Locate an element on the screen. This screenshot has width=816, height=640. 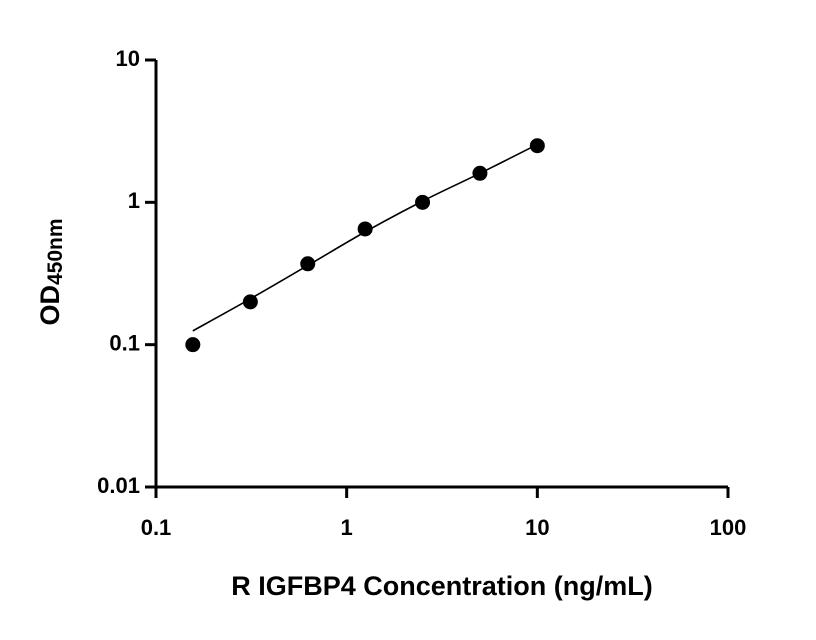
y-tick-label: 1 is located at coordinates (134, 200).